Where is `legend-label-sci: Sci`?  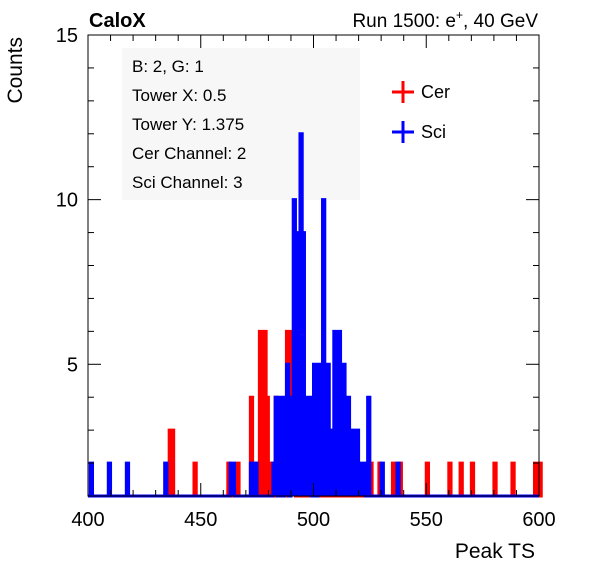
legend-label-sci: Sci is located at coordinates (433, 132).